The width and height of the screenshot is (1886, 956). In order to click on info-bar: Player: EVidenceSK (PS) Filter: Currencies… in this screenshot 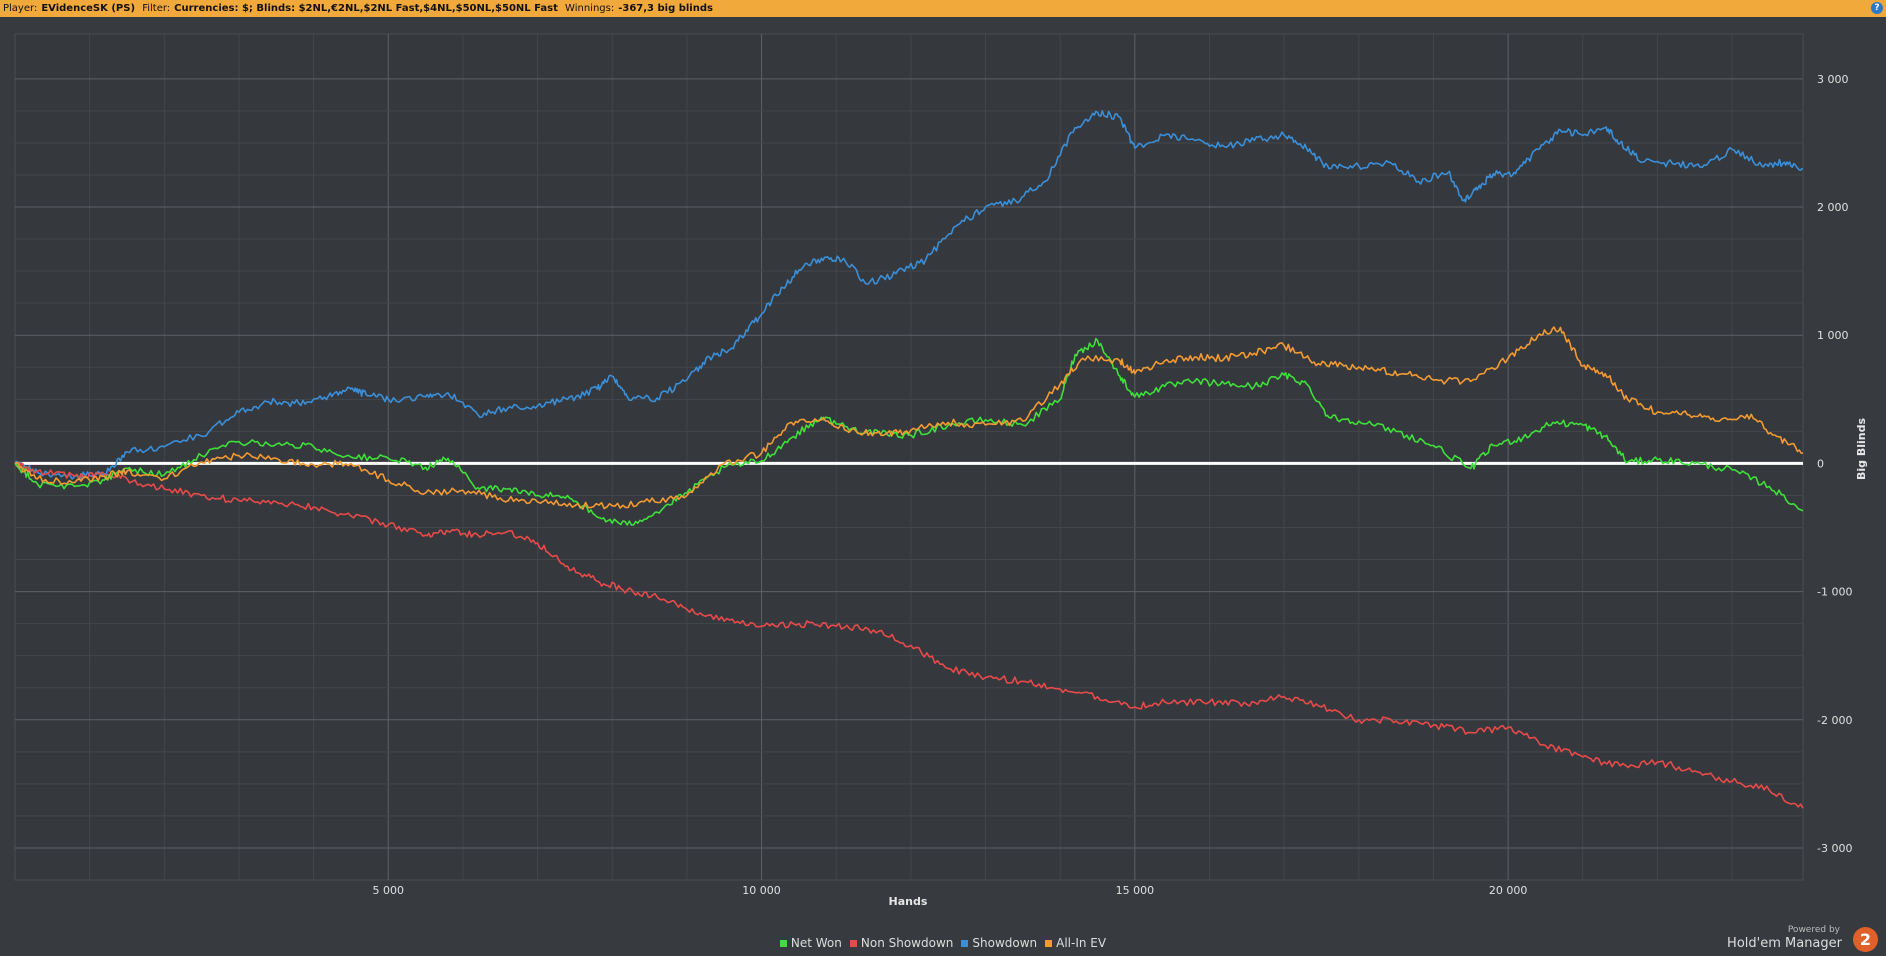, I will do `click(943, 8)`.